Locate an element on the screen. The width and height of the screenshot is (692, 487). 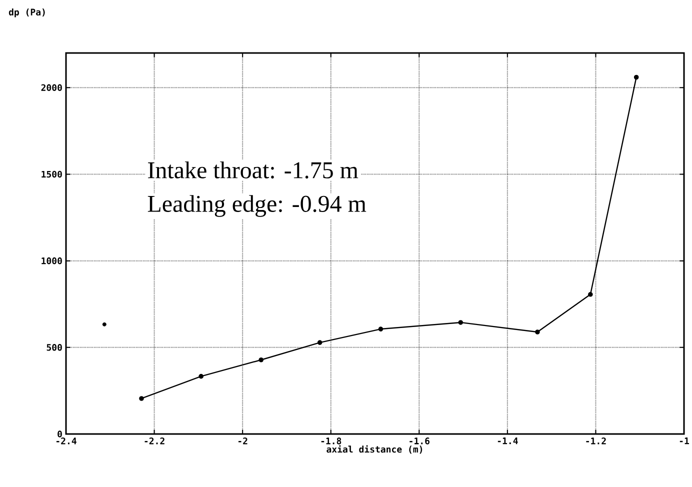
y-tick-label: 0 is located at coordinates (60, 434).